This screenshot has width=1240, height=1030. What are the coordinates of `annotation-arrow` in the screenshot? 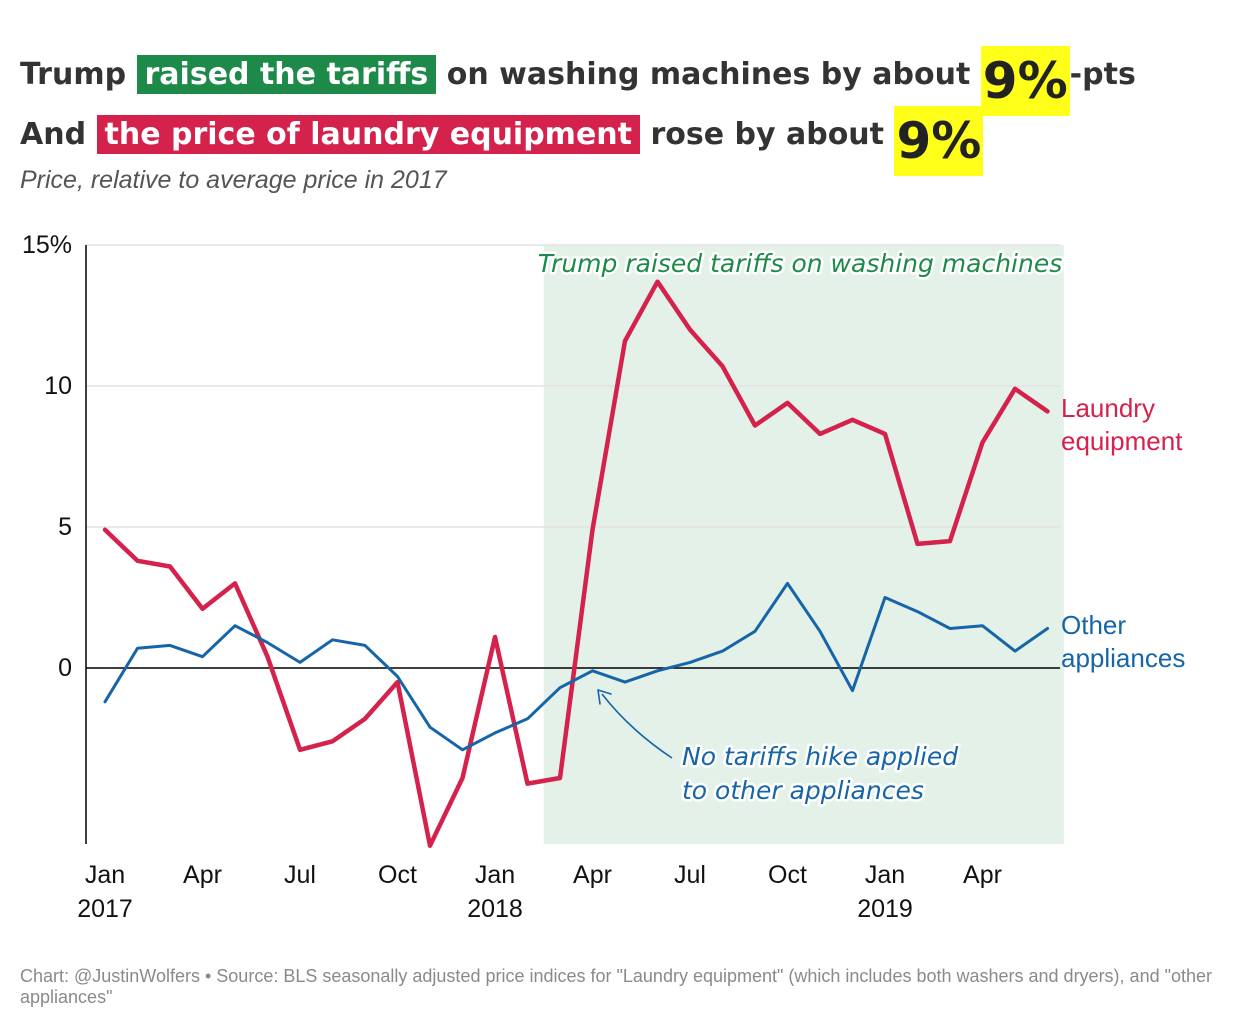 It's located at (637, 726).